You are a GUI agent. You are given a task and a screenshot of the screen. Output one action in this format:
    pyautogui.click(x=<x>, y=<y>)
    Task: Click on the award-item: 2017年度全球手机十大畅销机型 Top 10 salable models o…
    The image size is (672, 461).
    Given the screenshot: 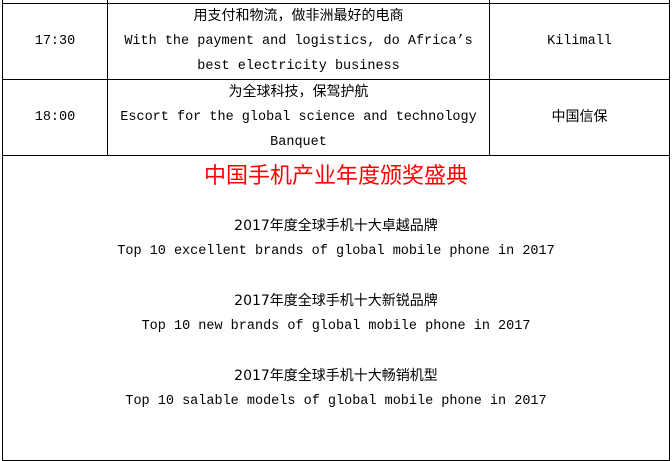 What is the action you would take?
    pyautogui.click(x=336, y=389)
    